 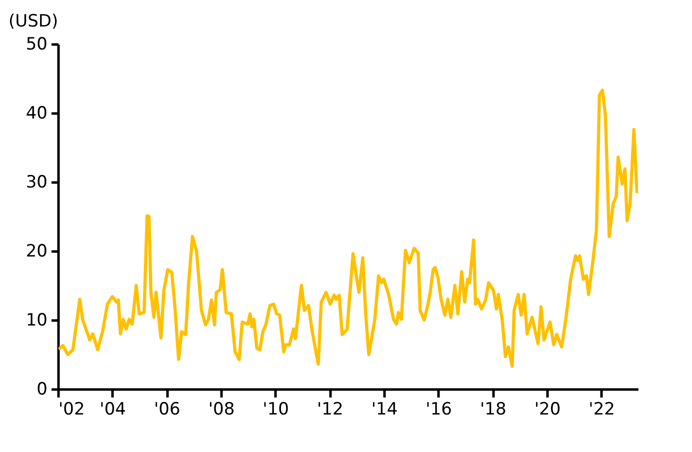 I want to click on x-tick-label: '18, so click(x=493, y=410).